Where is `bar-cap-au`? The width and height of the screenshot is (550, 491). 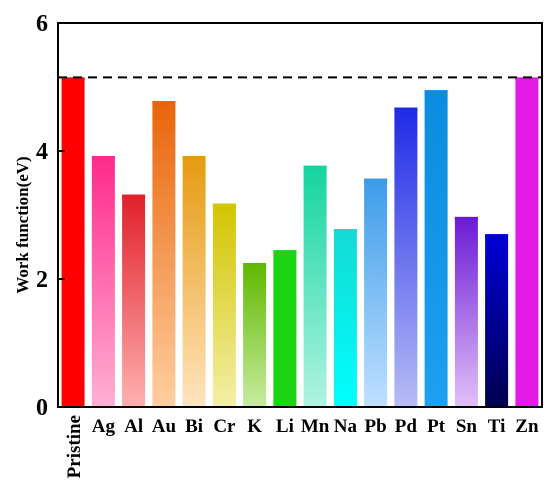
bar-cap-au is located at coordinates (164, 103).